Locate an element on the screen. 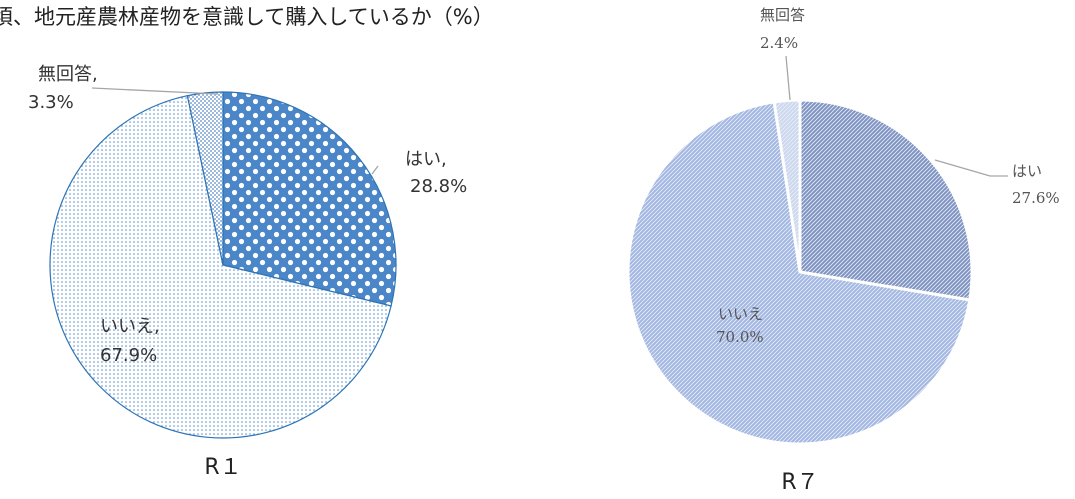  value-label: 70.0% is located at coordinates (740, 337).